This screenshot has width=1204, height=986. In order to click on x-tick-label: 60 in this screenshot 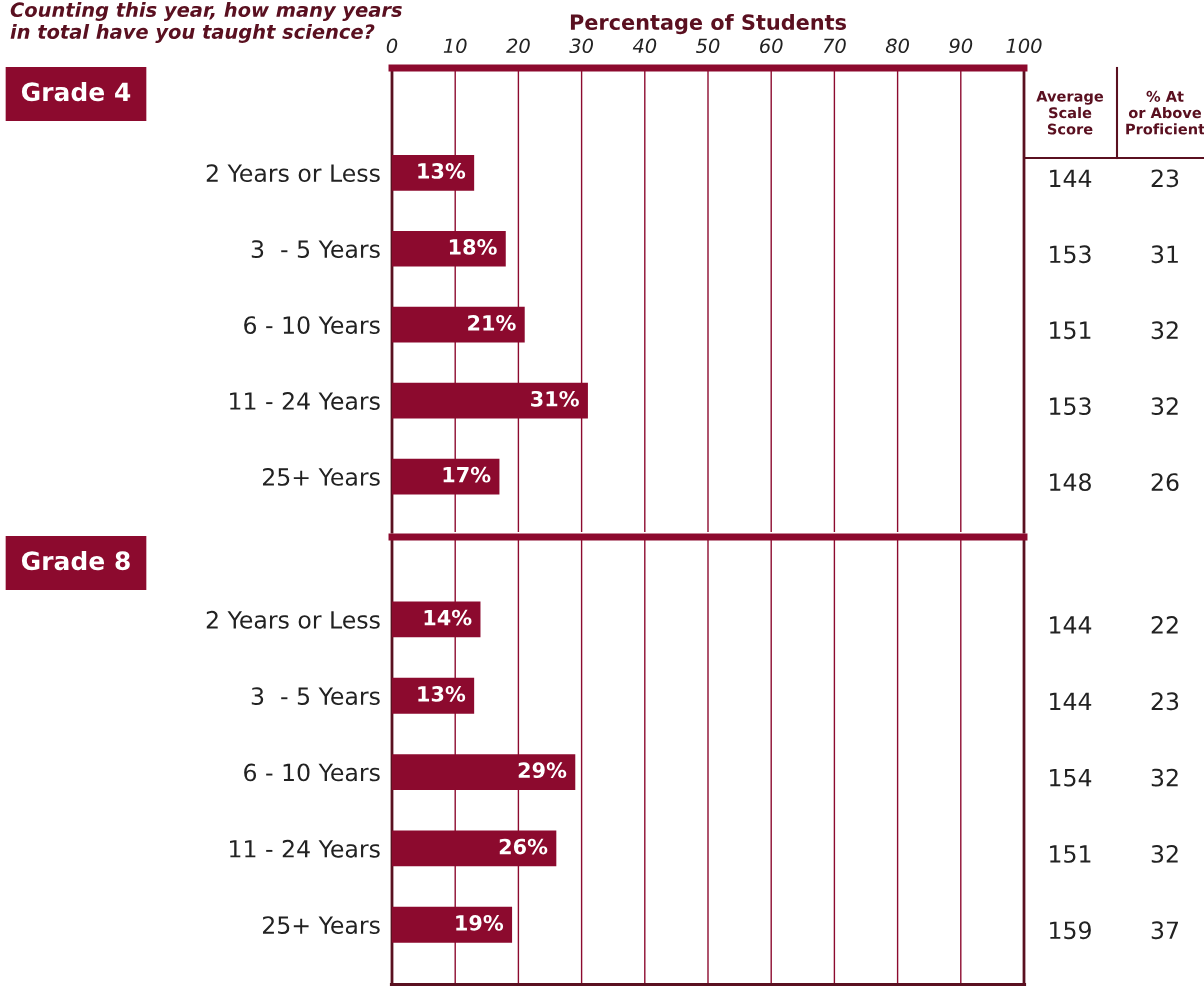, I will do `click(771, 46)`.